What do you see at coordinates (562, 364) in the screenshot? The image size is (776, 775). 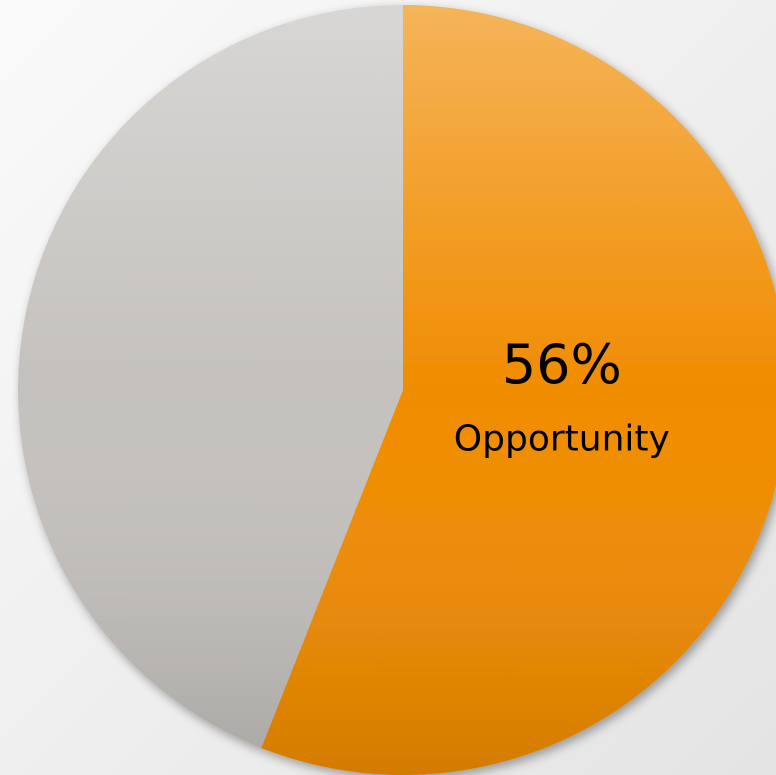 I see `value-label: 56%` at bounding box center [562, 364].